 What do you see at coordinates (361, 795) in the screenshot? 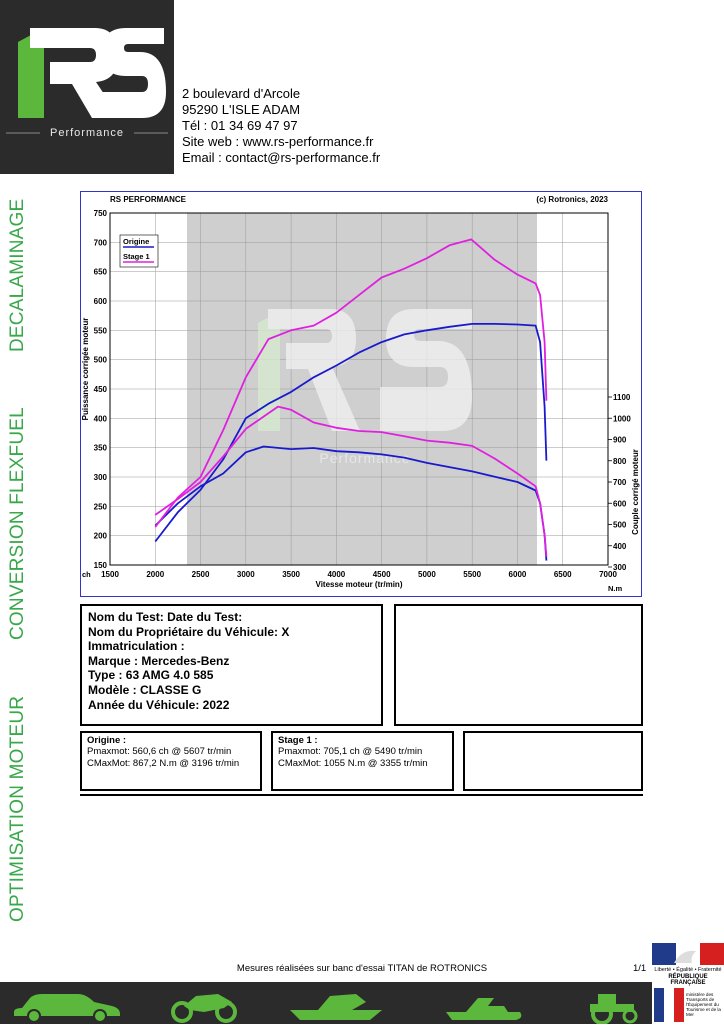
I see `divider-line` at bounding box center [361, 795].